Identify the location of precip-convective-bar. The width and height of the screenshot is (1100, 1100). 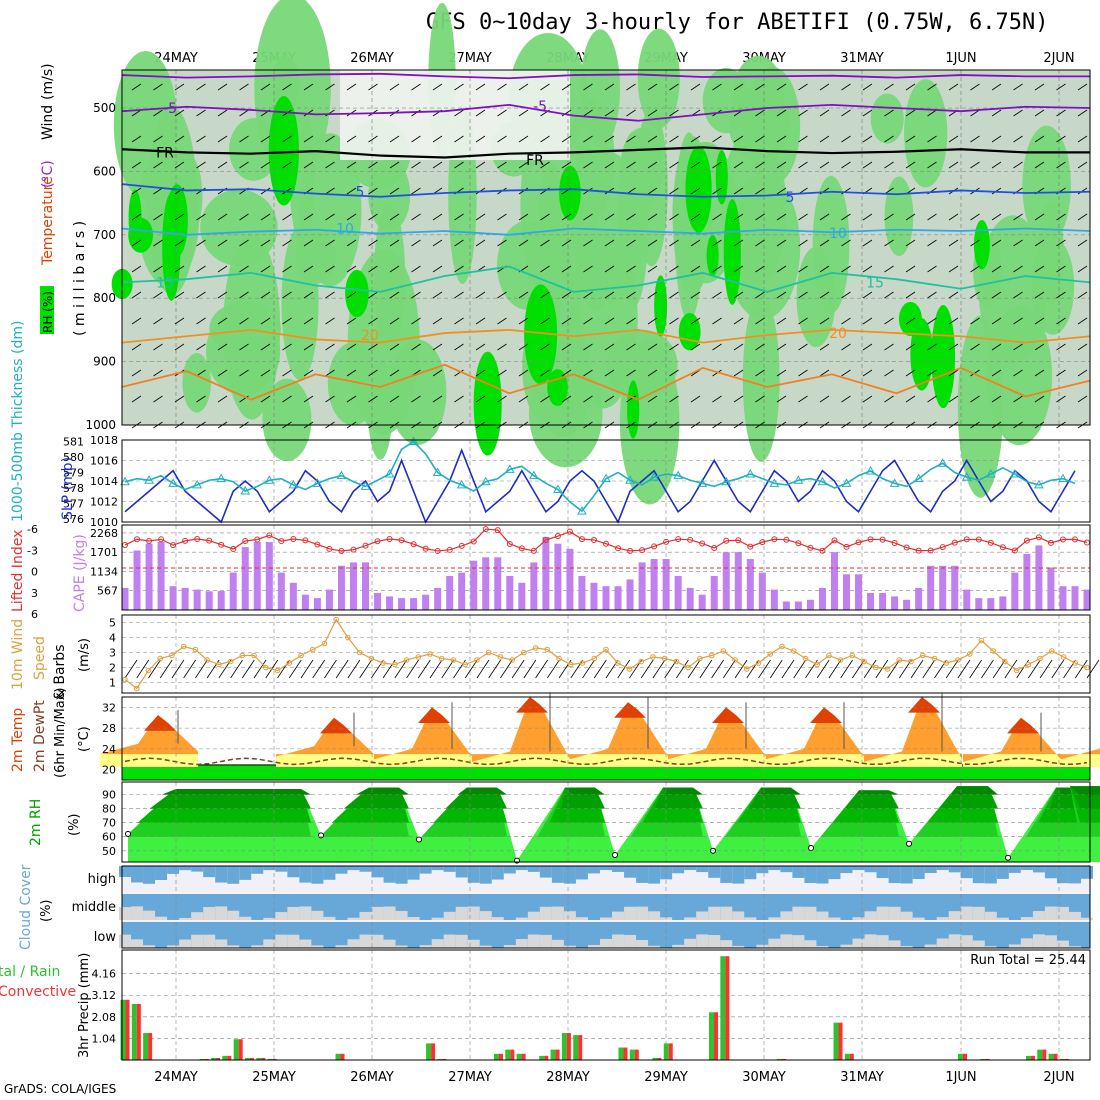
(716, 1036).